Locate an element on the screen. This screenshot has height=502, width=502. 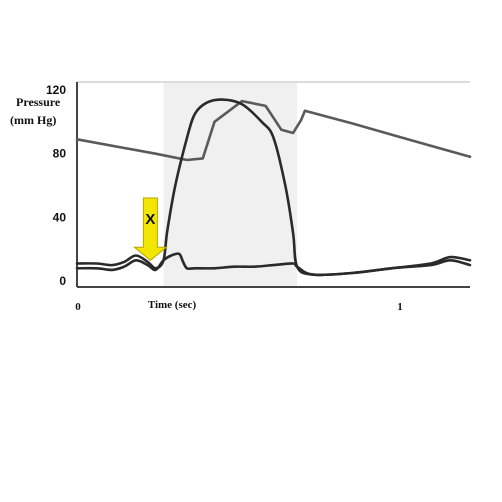
x-axis-label: Time (sec) is located at coordinates (172, 305).